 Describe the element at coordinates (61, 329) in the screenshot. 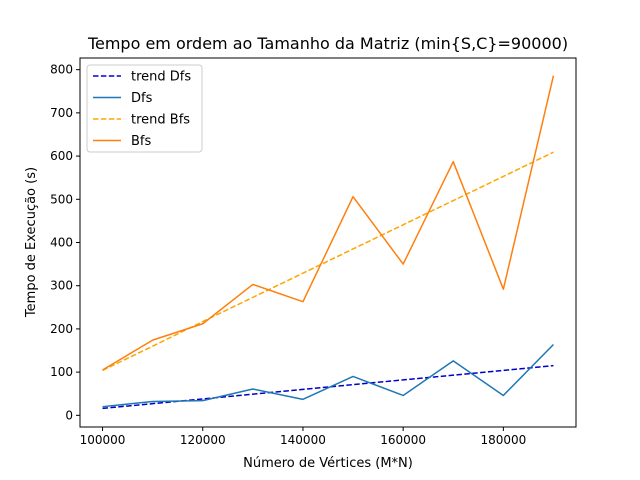

I see `y-tick-label: 200` at that location.